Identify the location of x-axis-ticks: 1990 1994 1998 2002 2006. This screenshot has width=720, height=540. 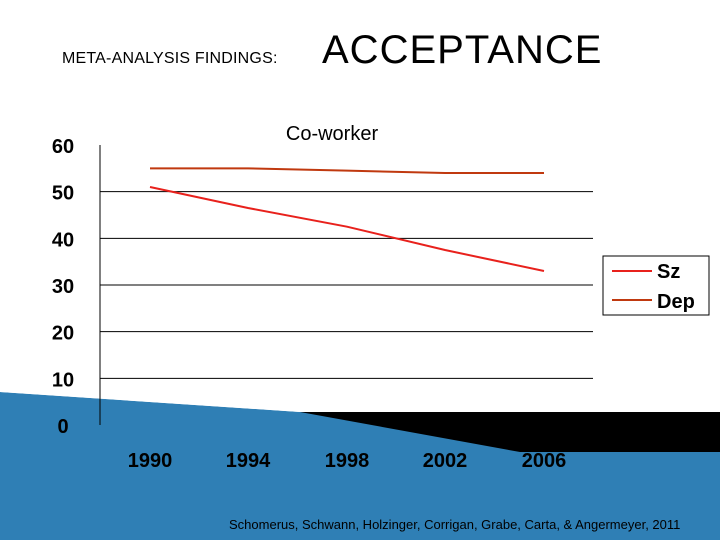
(347, 461).